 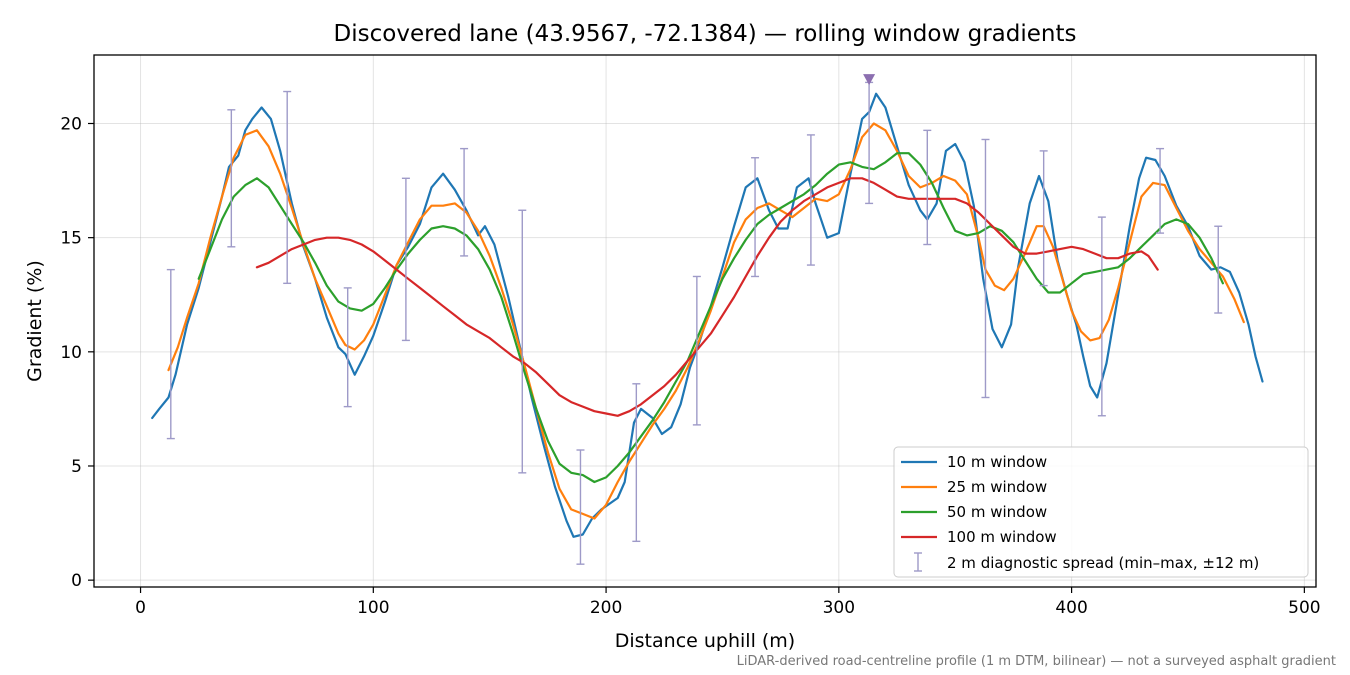 I want to click on legend-box, so click(x=1101, y=512).